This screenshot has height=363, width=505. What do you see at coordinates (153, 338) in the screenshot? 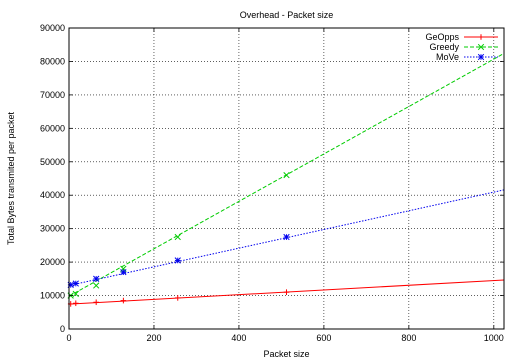
I see `x-tick-label: 200` at bounding box center [153, 338].